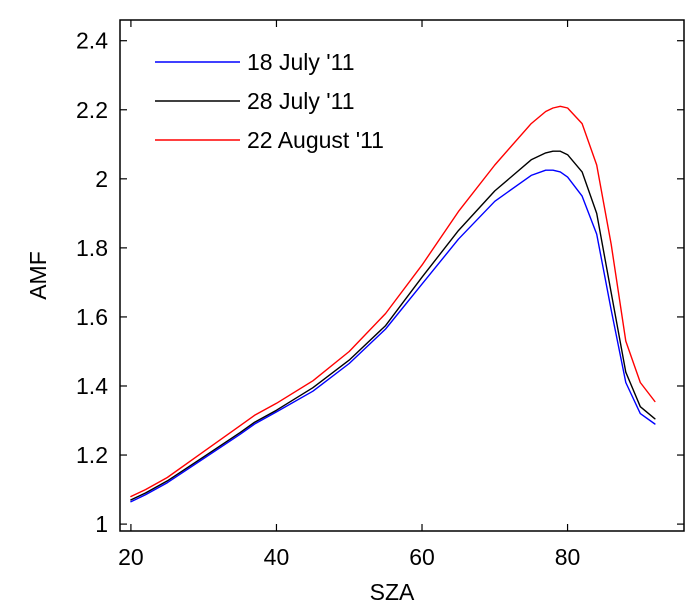  What do you see at coordinates (315, 140) in the screenshot?
I see `legend-label-3: 22 August '11` at bounding box center [315, 140].